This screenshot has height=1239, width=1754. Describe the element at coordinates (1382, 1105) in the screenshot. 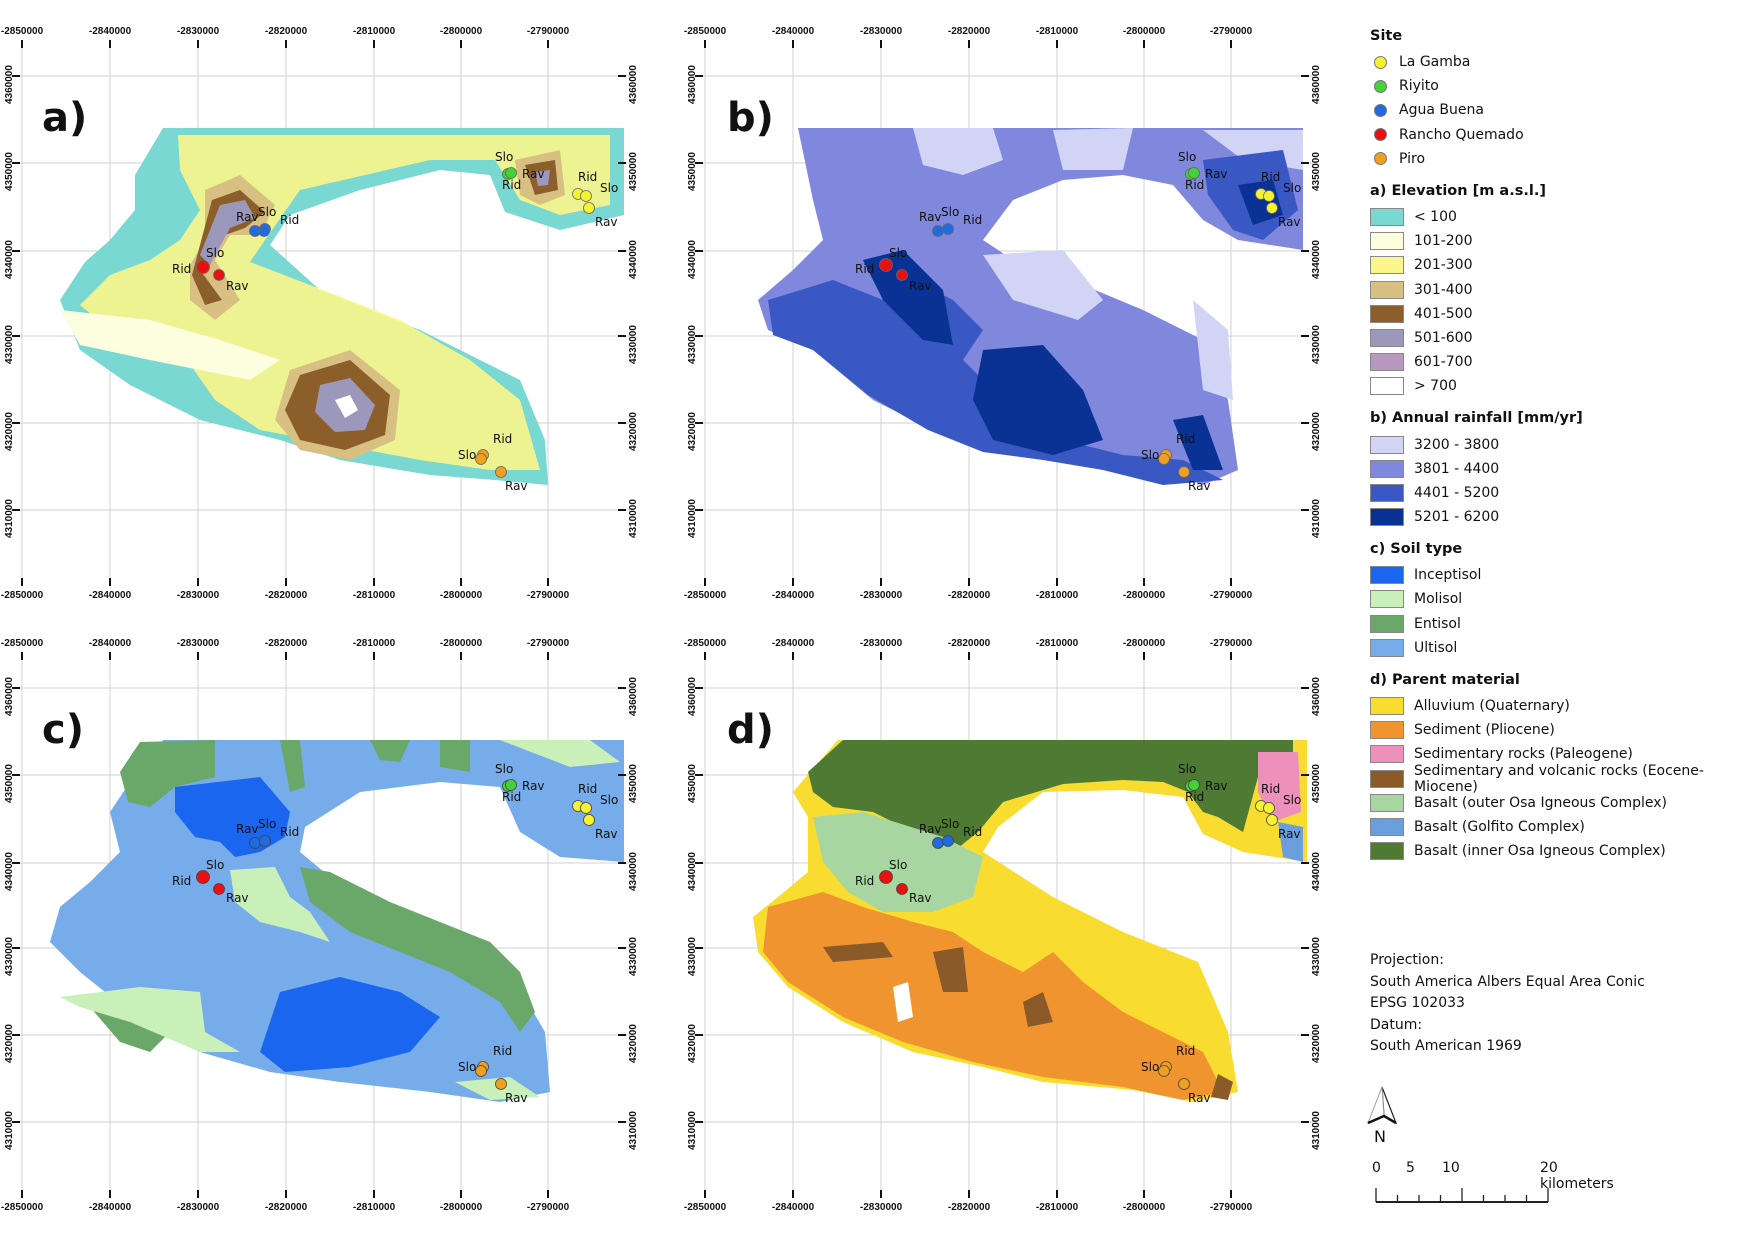

I see `north-arrow-icon` at that location.